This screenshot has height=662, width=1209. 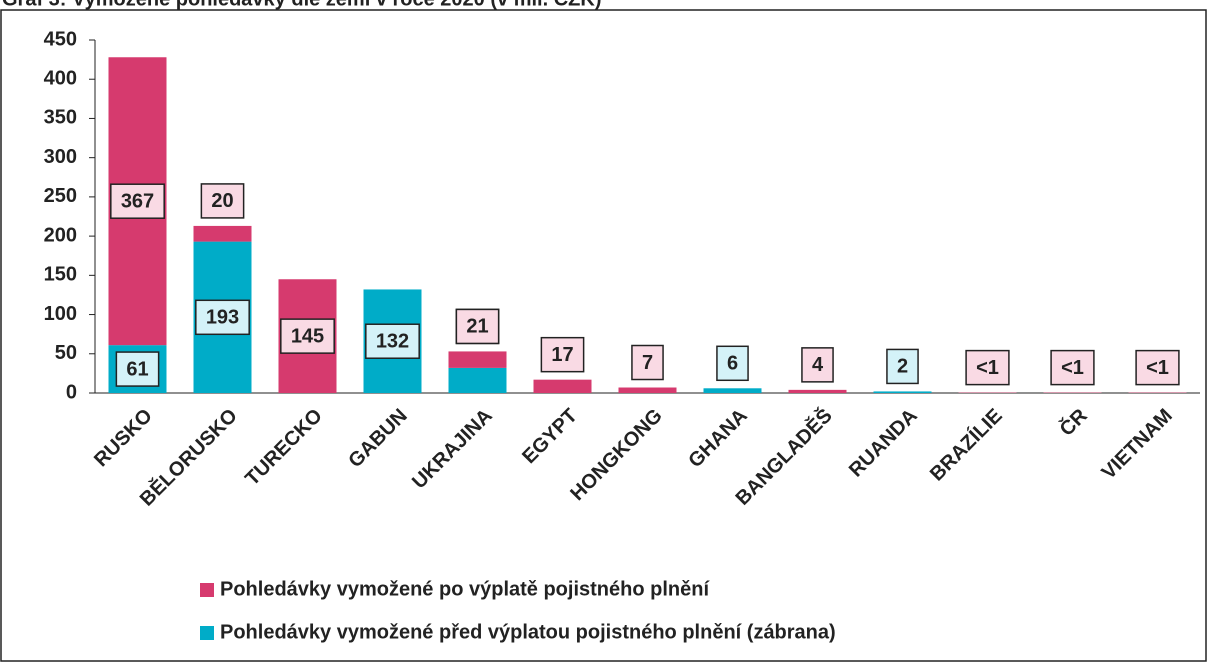 I want to click on x-tick-label: VIETNAM, so click(x=1137, y=444).